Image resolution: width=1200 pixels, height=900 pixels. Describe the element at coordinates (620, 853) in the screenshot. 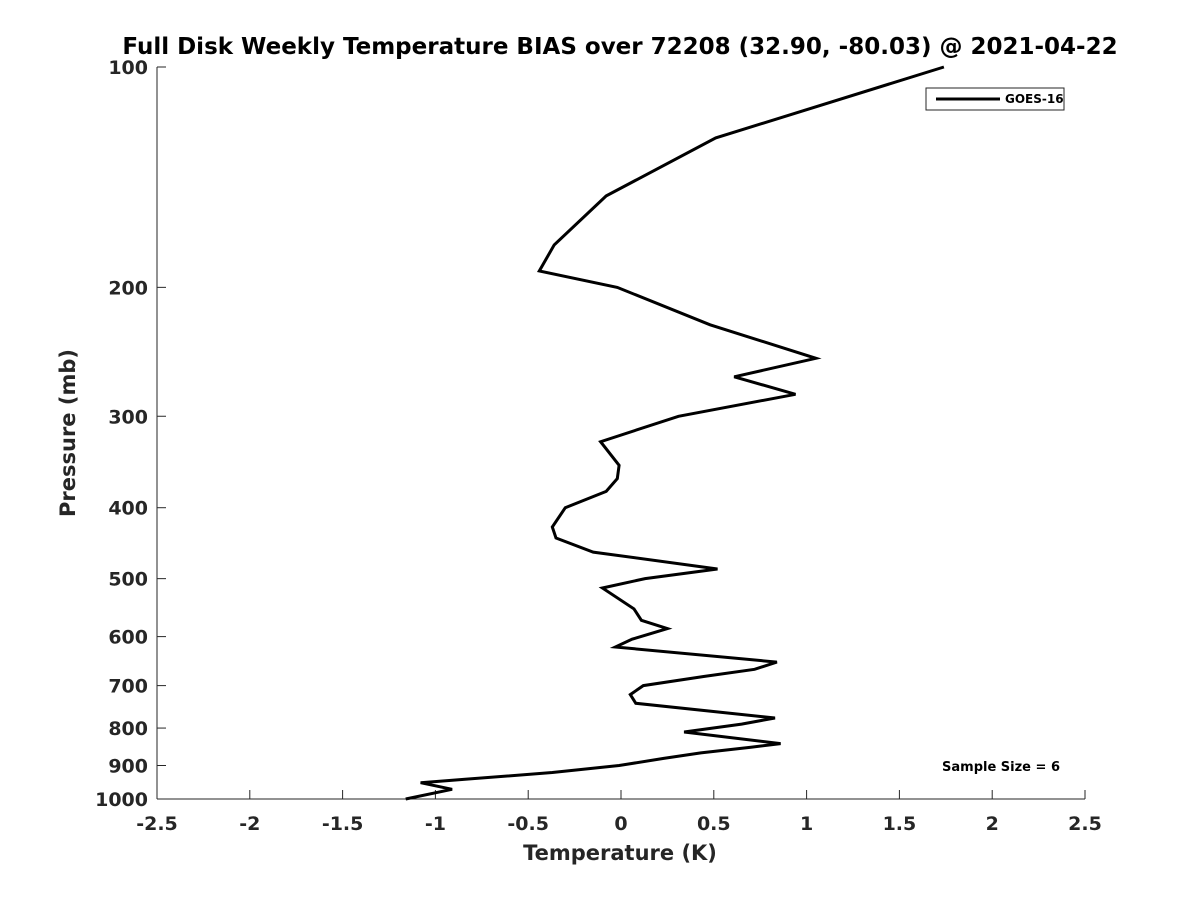

I see `x-axis-label: Temperature (K)` at that location.